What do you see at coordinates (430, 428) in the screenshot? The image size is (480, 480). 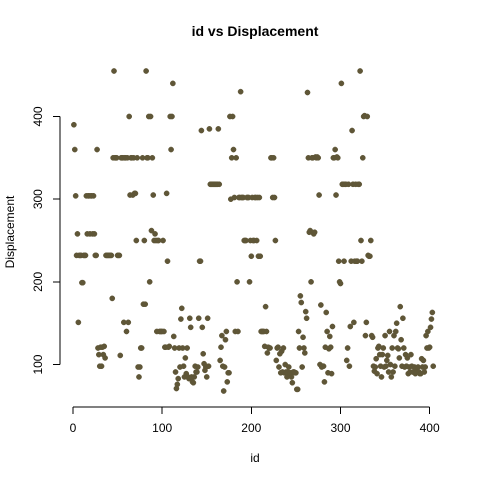 I see `x-tick-label: 400` at bounding box center [430, 428].